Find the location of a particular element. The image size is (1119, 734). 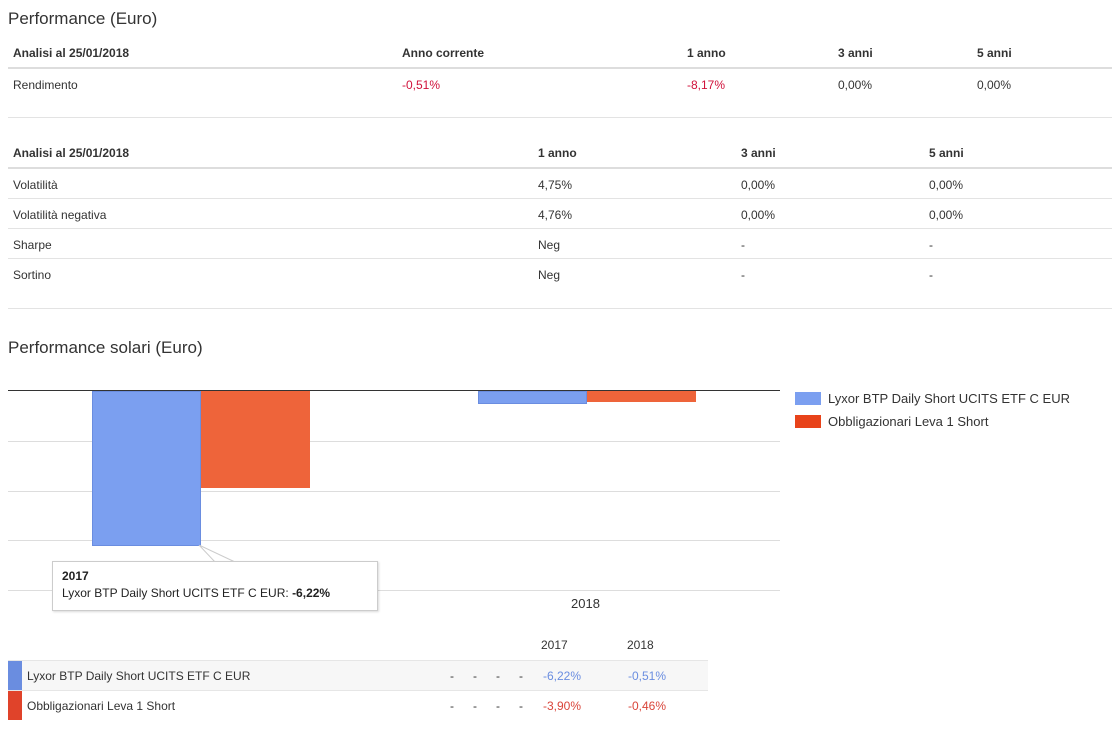

cell: -0,46% is located at coordinates (647, 706).